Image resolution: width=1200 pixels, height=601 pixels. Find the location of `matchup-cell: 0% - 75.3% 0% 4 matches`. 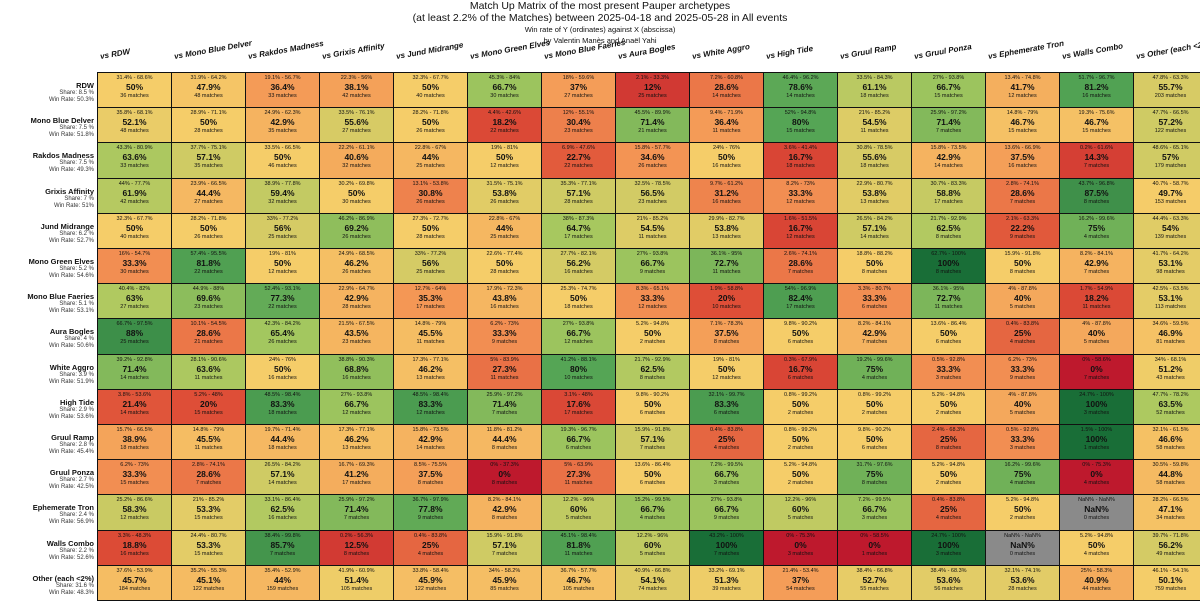

matchup-cell: 0% - 75.3% 0% 4 matches is located at coordinates (1096, 477).